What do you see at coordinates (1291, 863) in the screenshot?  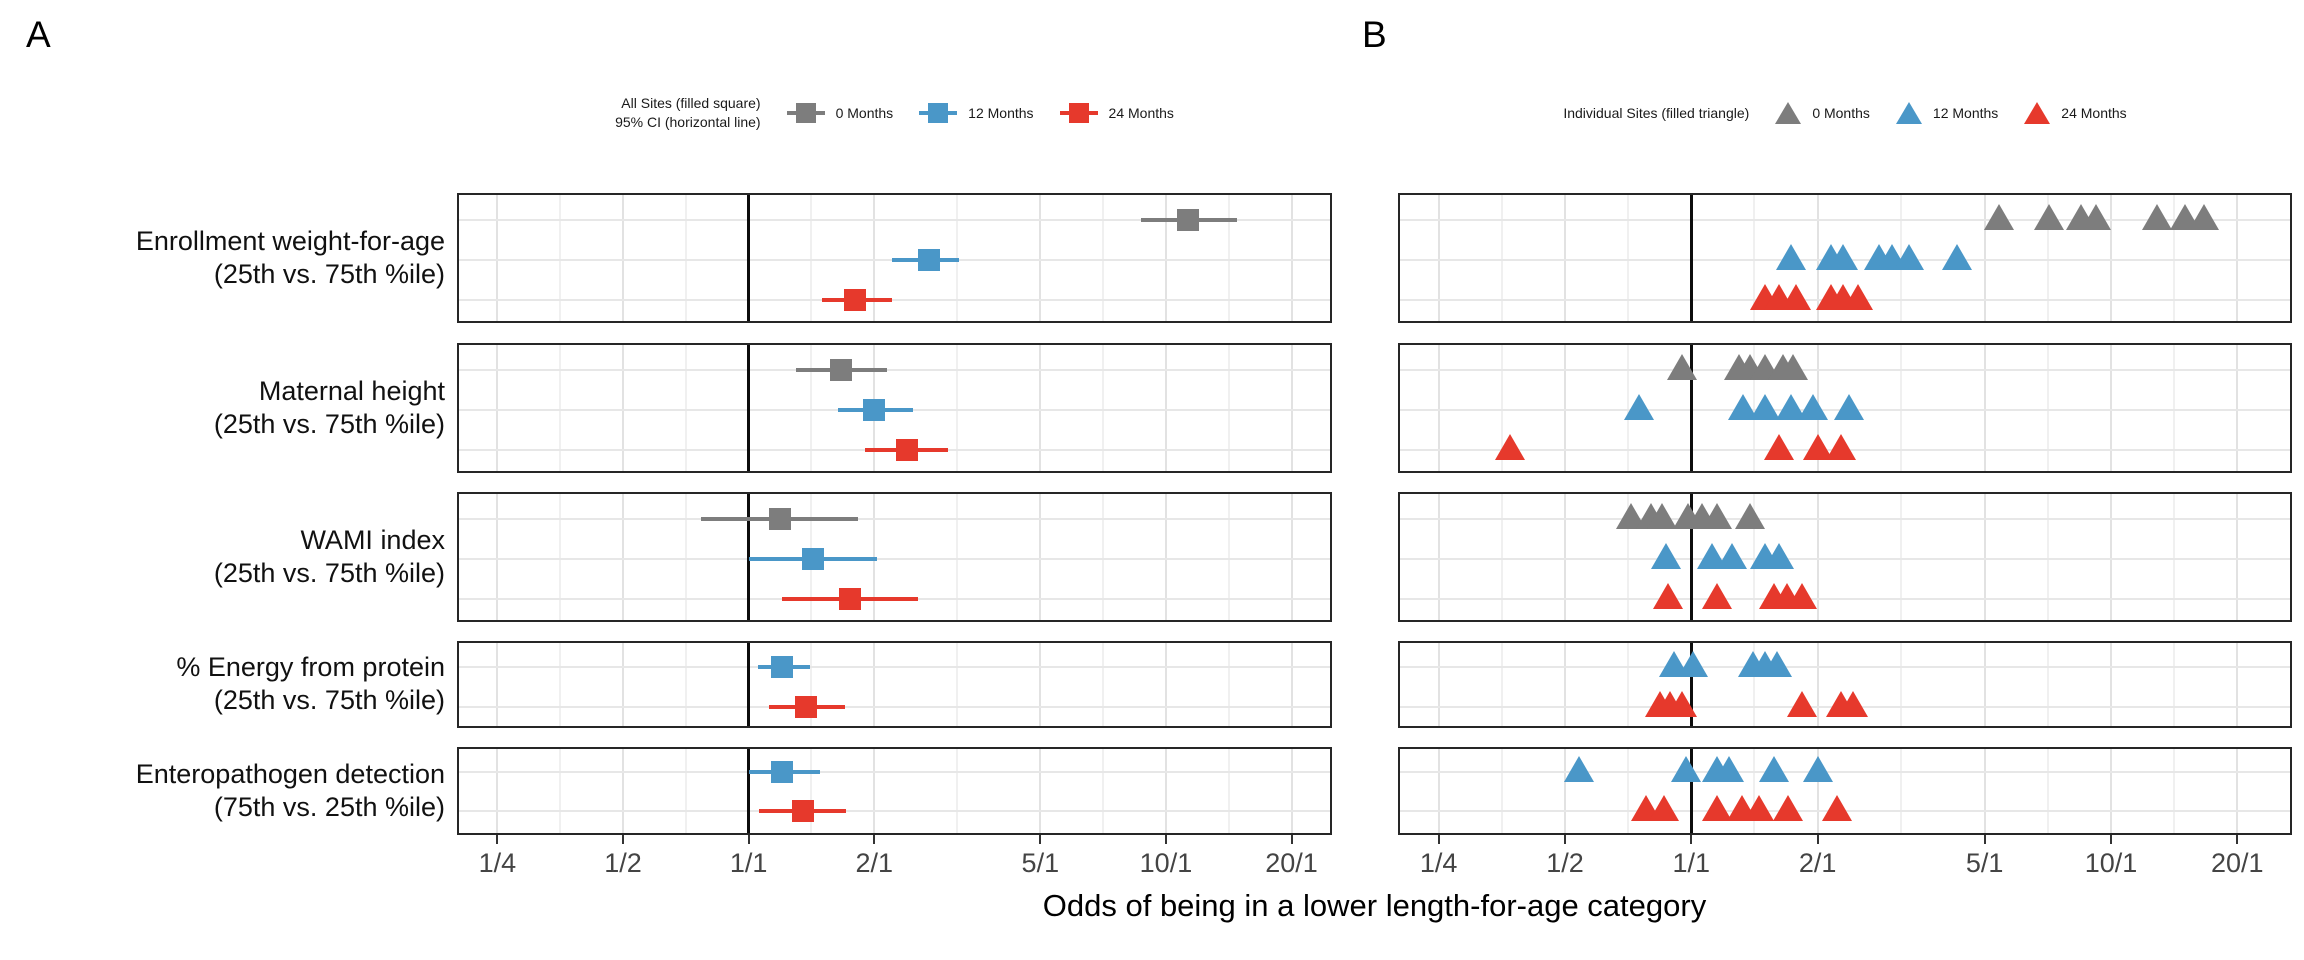 I see `x-axis-tick-label: 20/1` at bounding box center [1291, 863].